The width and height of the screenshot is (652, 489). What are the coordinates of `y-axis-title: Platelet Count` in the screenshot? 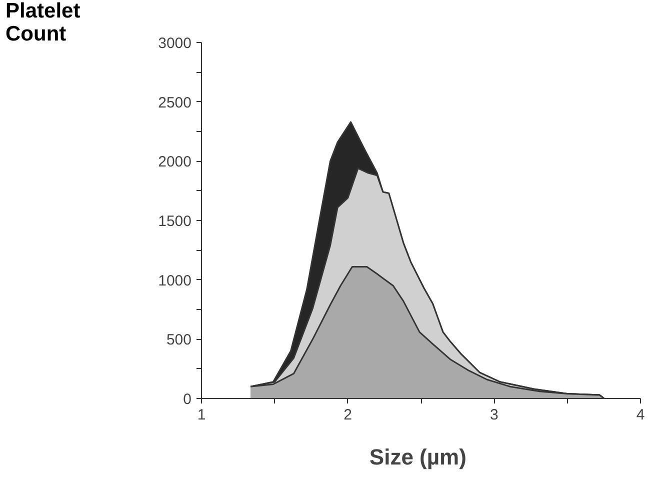 It's located at (43, 23).